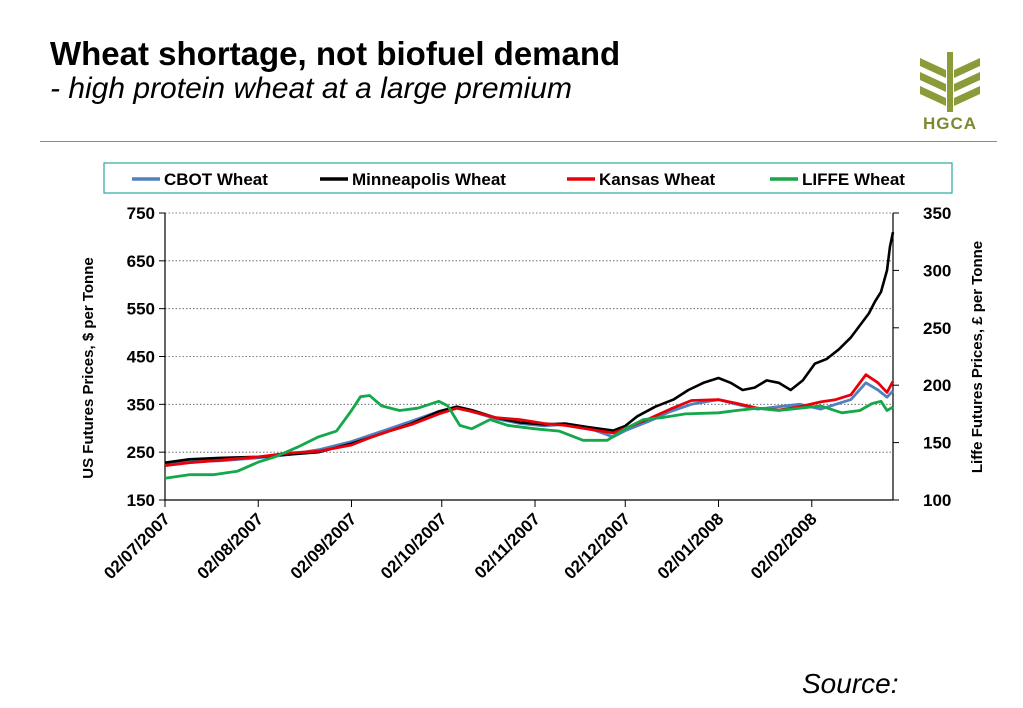 The width and height of the screenshot is (1023, 708). Describe the element at coordinates (141, 452) in the screenshot. I see `y-tick-label-left: 250` at that location.